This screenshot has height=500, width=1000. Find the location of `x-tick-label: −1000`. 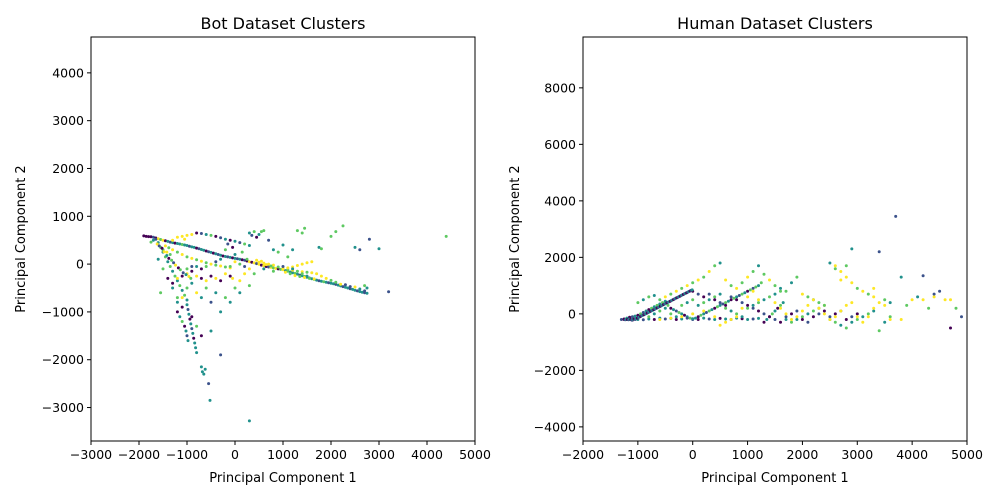

x-tick-label: −1000 is located at coordinates (187, 454).